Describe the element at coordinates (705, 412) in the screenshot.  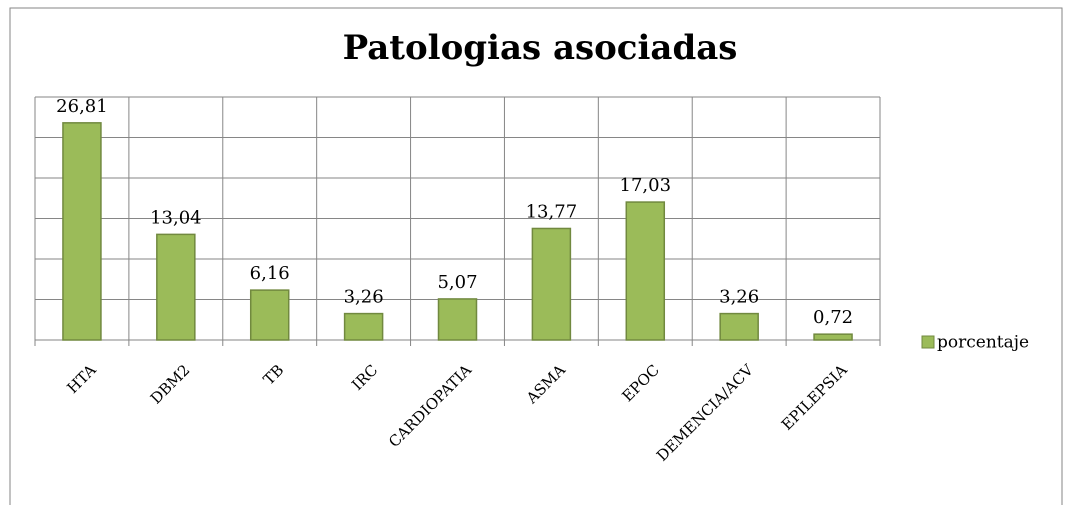
I see `x-tick-label: DEMENCIA/ACV` at that location.